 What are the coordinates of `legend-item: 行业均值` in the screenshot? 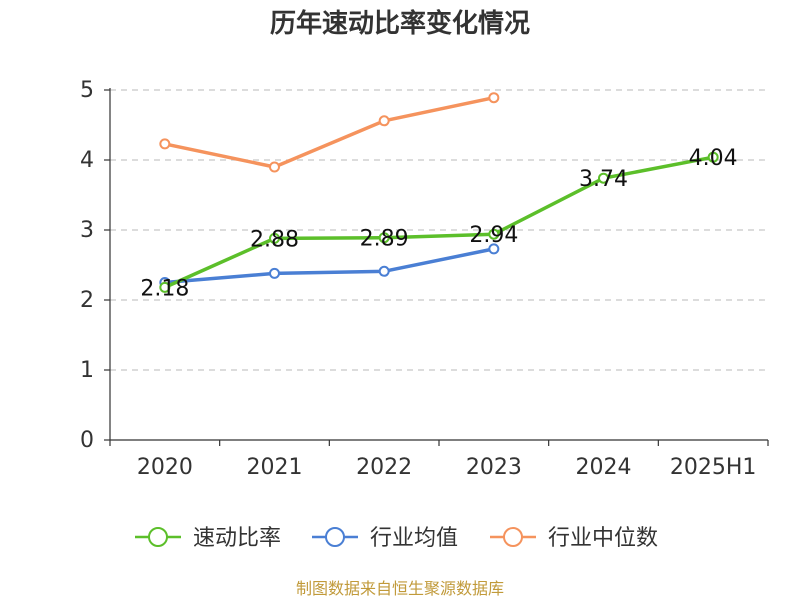 It's located at (385, 538).